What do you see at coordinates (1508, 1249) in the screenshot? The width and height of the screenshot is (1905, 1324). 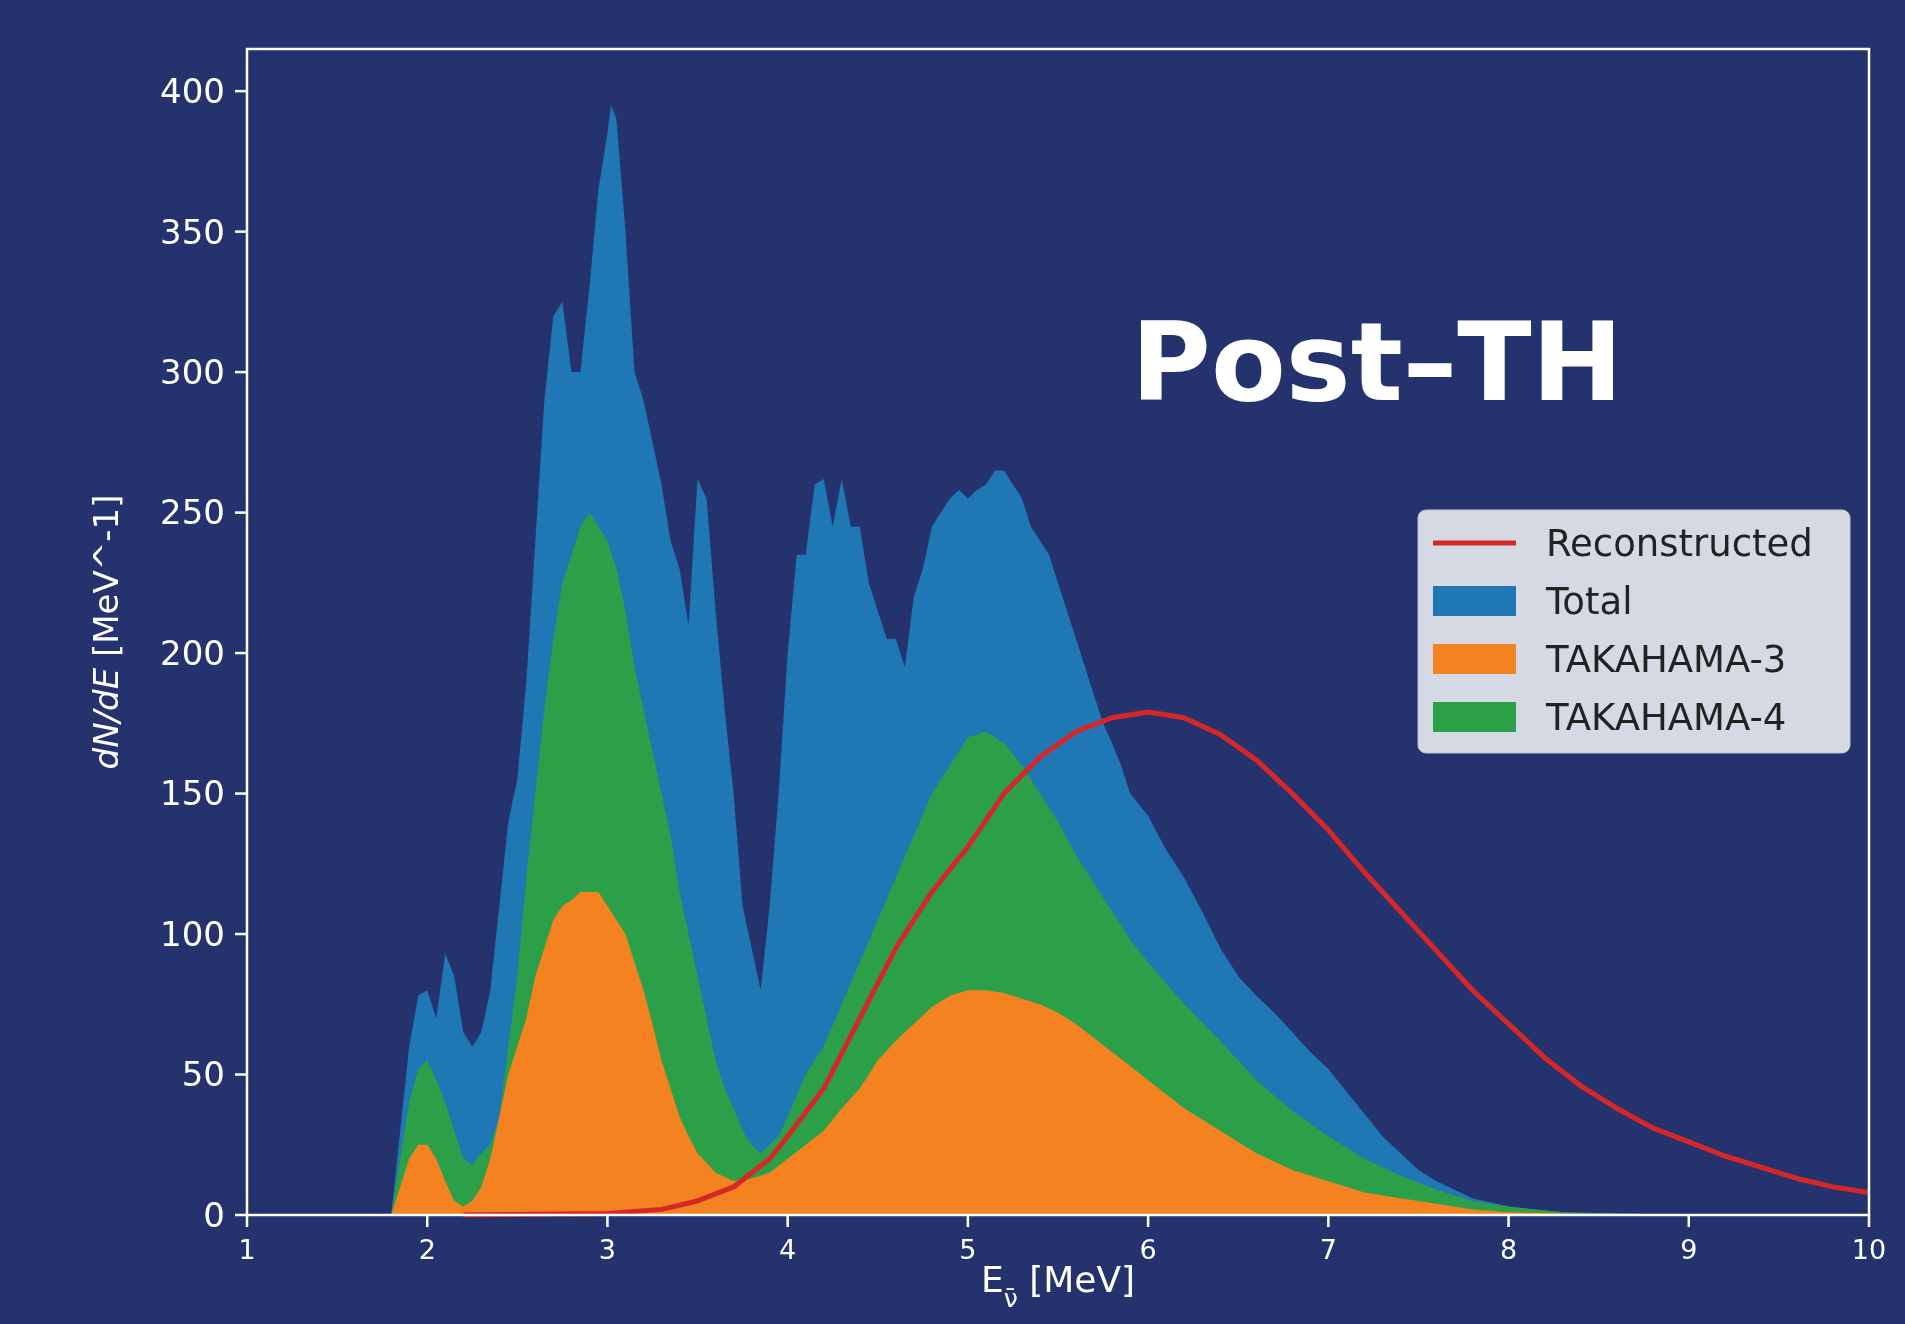 I see `x-tick-label: 8` at bounding box center [1508, 1249].